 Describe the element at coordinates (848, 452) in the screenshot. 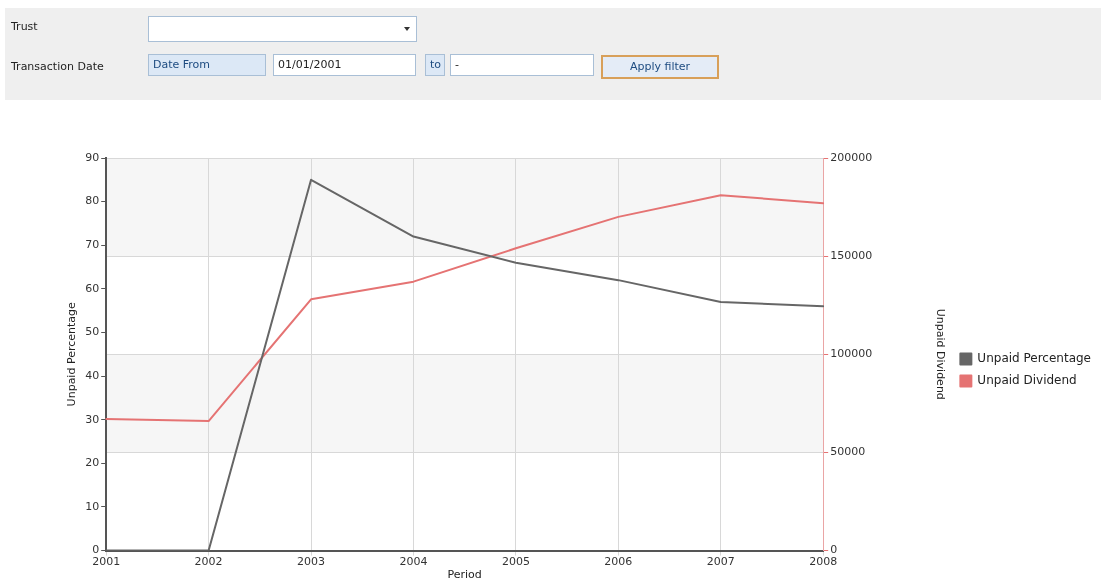

I see `y2-tick-label: 50000` at that location.